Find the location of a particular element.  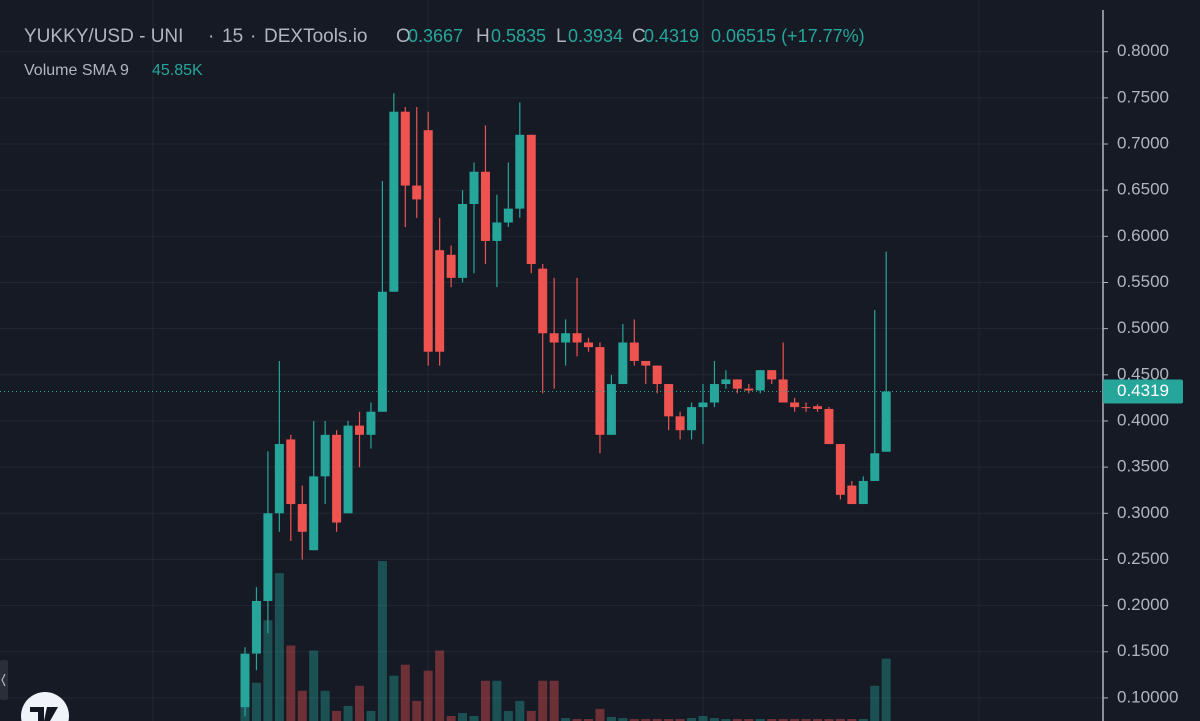

side-tab is located at coordinates (4, 680).